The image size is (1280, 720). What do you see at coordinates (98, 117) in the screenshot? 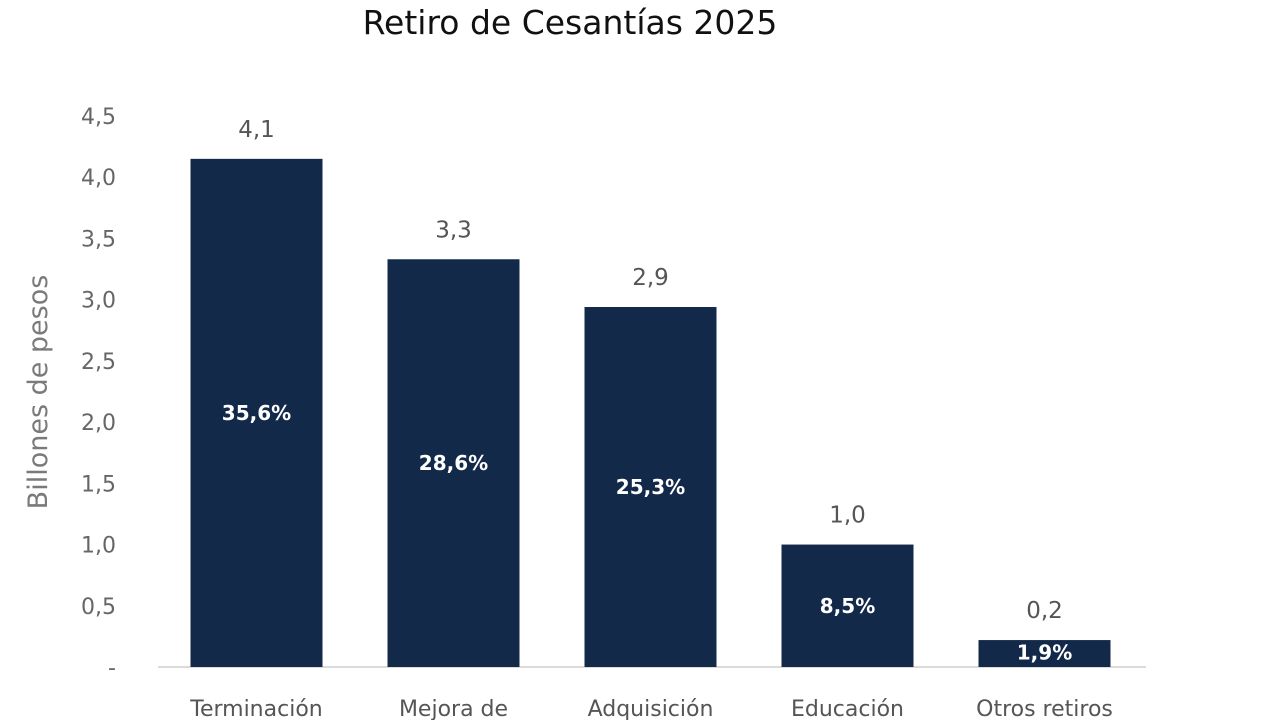
I see `y-tick-label: 4,5` at bounding box center [98, 117].